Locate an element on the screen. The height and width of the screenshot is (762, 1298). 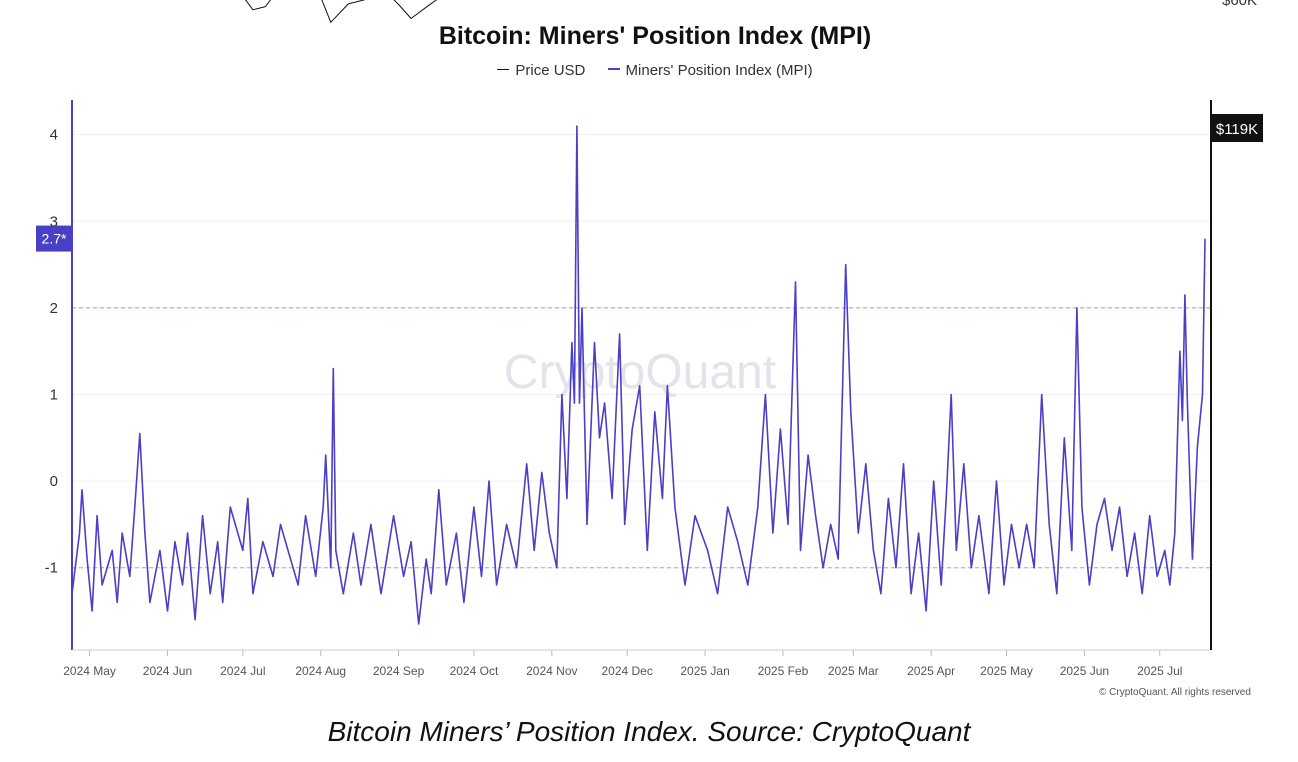
legend-swatch-mpi is located at coordinates (613, 69).